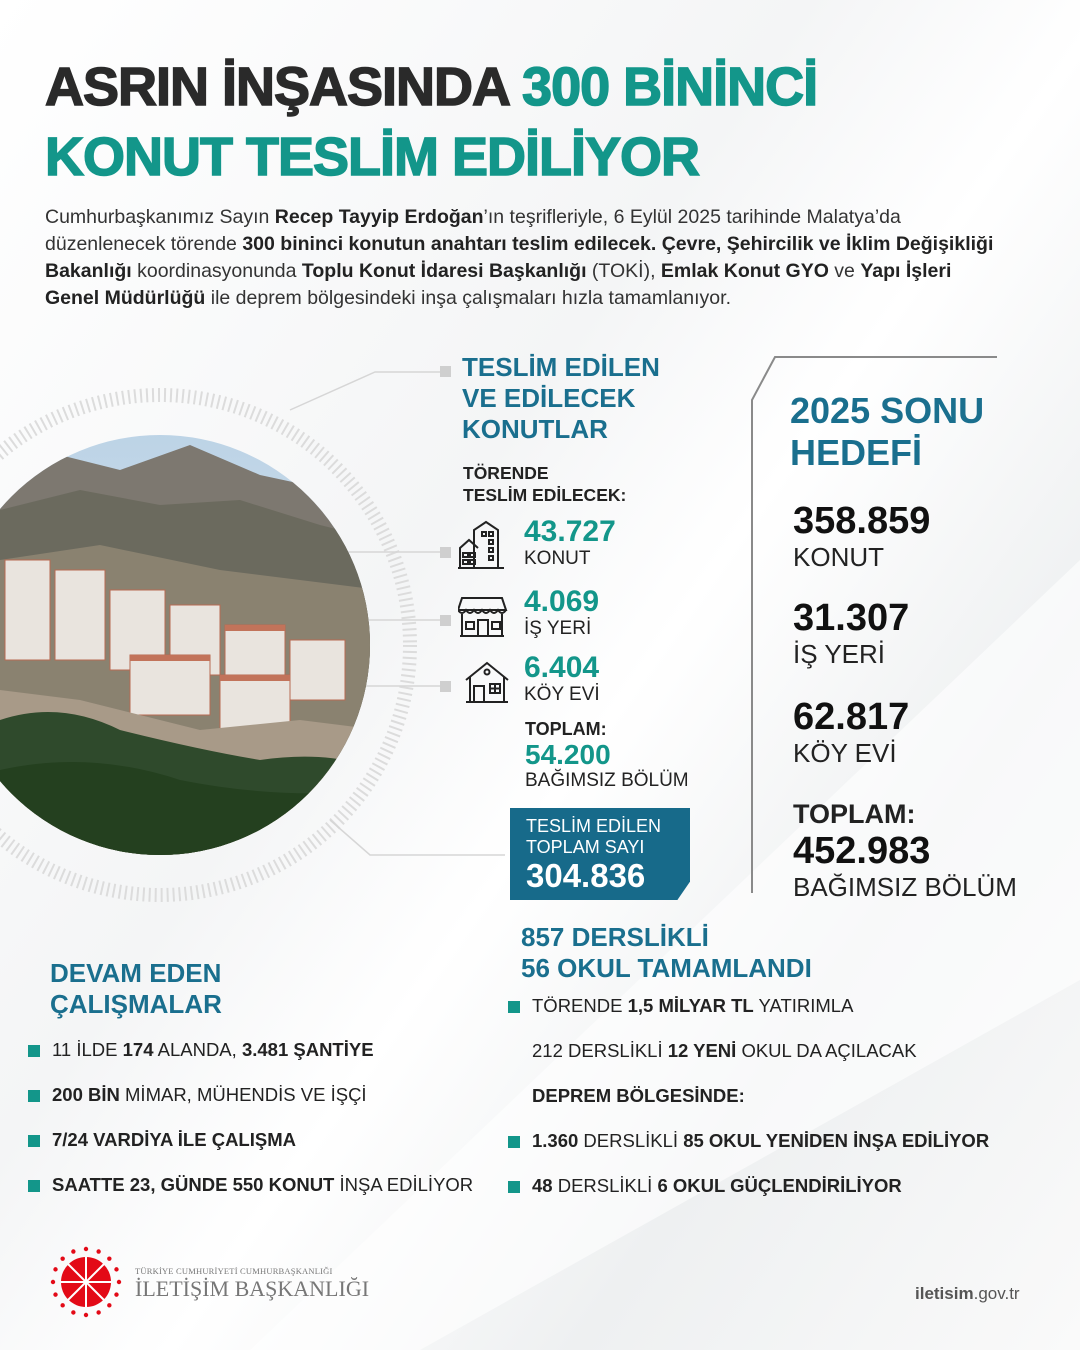 The height and width of the screenshot is (1350, 1080). Describe the element at coordinates (562, 667) in the screenshot. I see `item-value: 6.404` at that location.